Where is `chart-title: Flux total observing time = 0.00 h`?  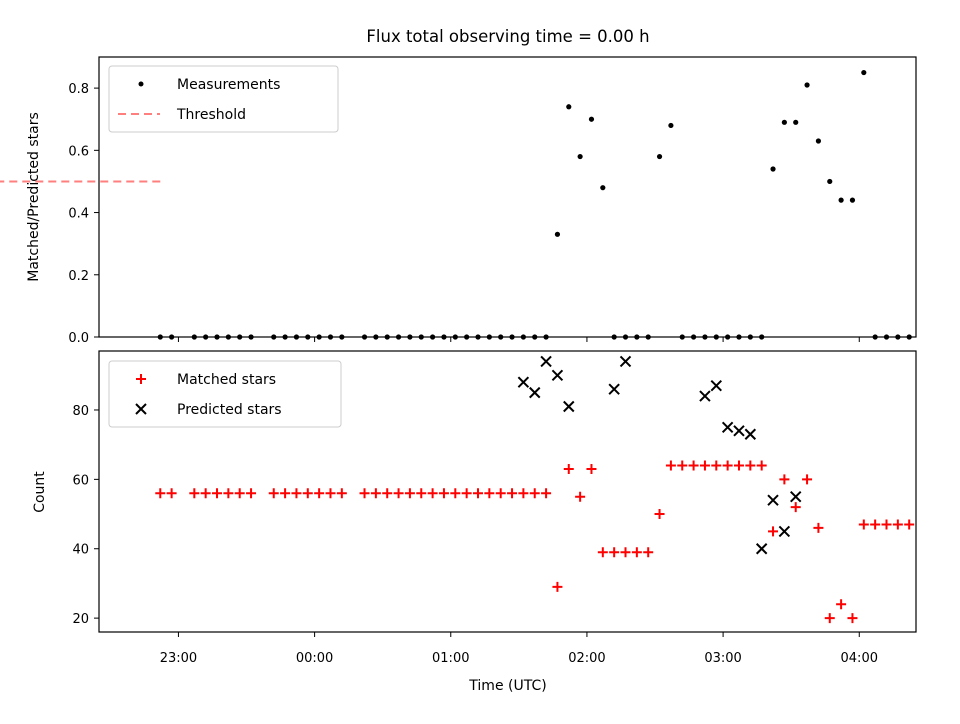 chart-title: Flux total observing time = 0.00 h is located at coordinates (507, 36).